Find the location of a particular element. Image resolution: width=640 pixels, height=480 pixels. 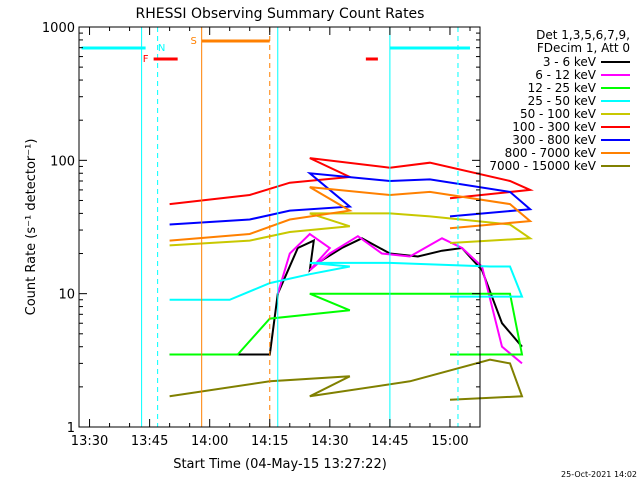

legend-entry-label: 3 - 6 keV is located at coordinates (570, 62).